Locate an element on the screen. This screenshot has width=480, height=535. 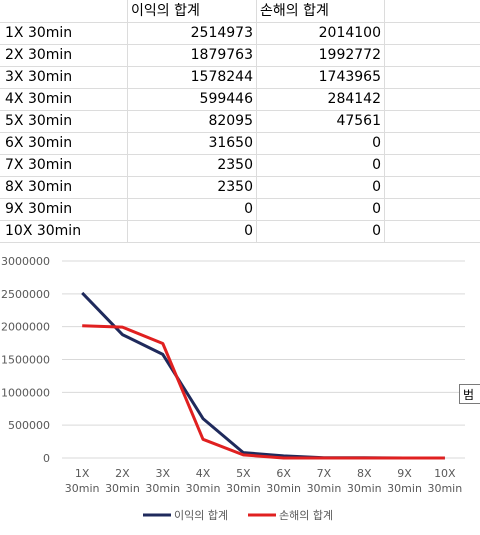
profit-cell: 599446 is located at coordinates (192, 99).